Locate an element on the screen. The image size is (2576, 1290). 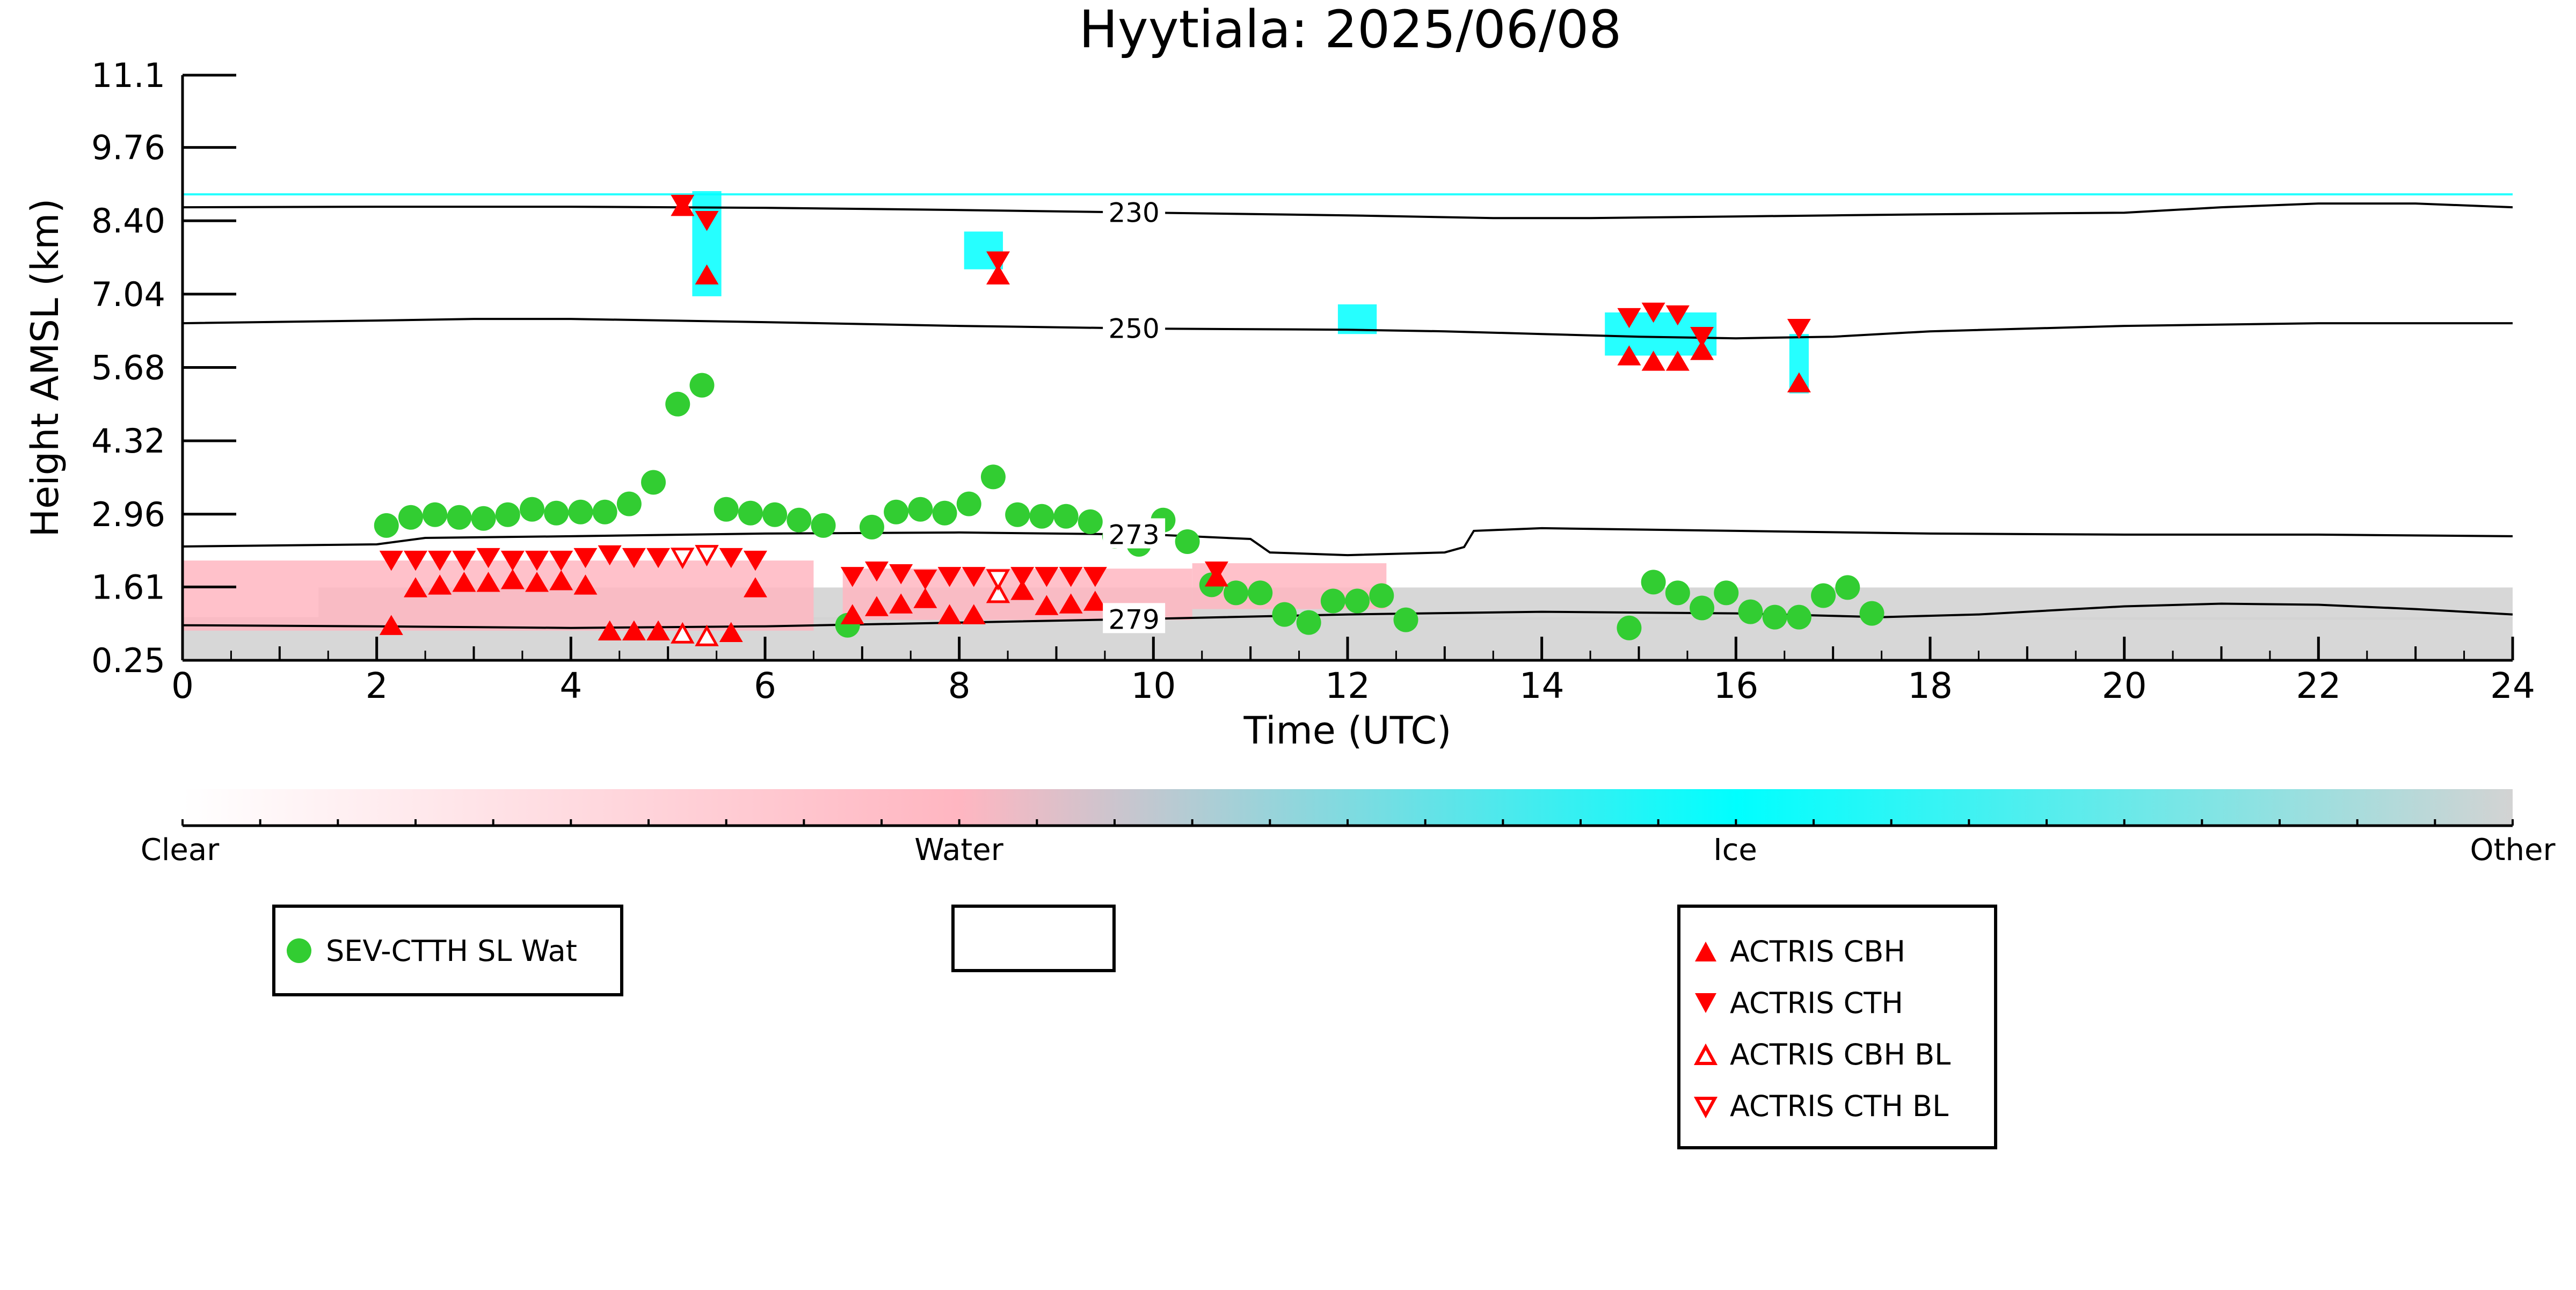
x-tick-label: 0 is located at coordinates (182, 685).